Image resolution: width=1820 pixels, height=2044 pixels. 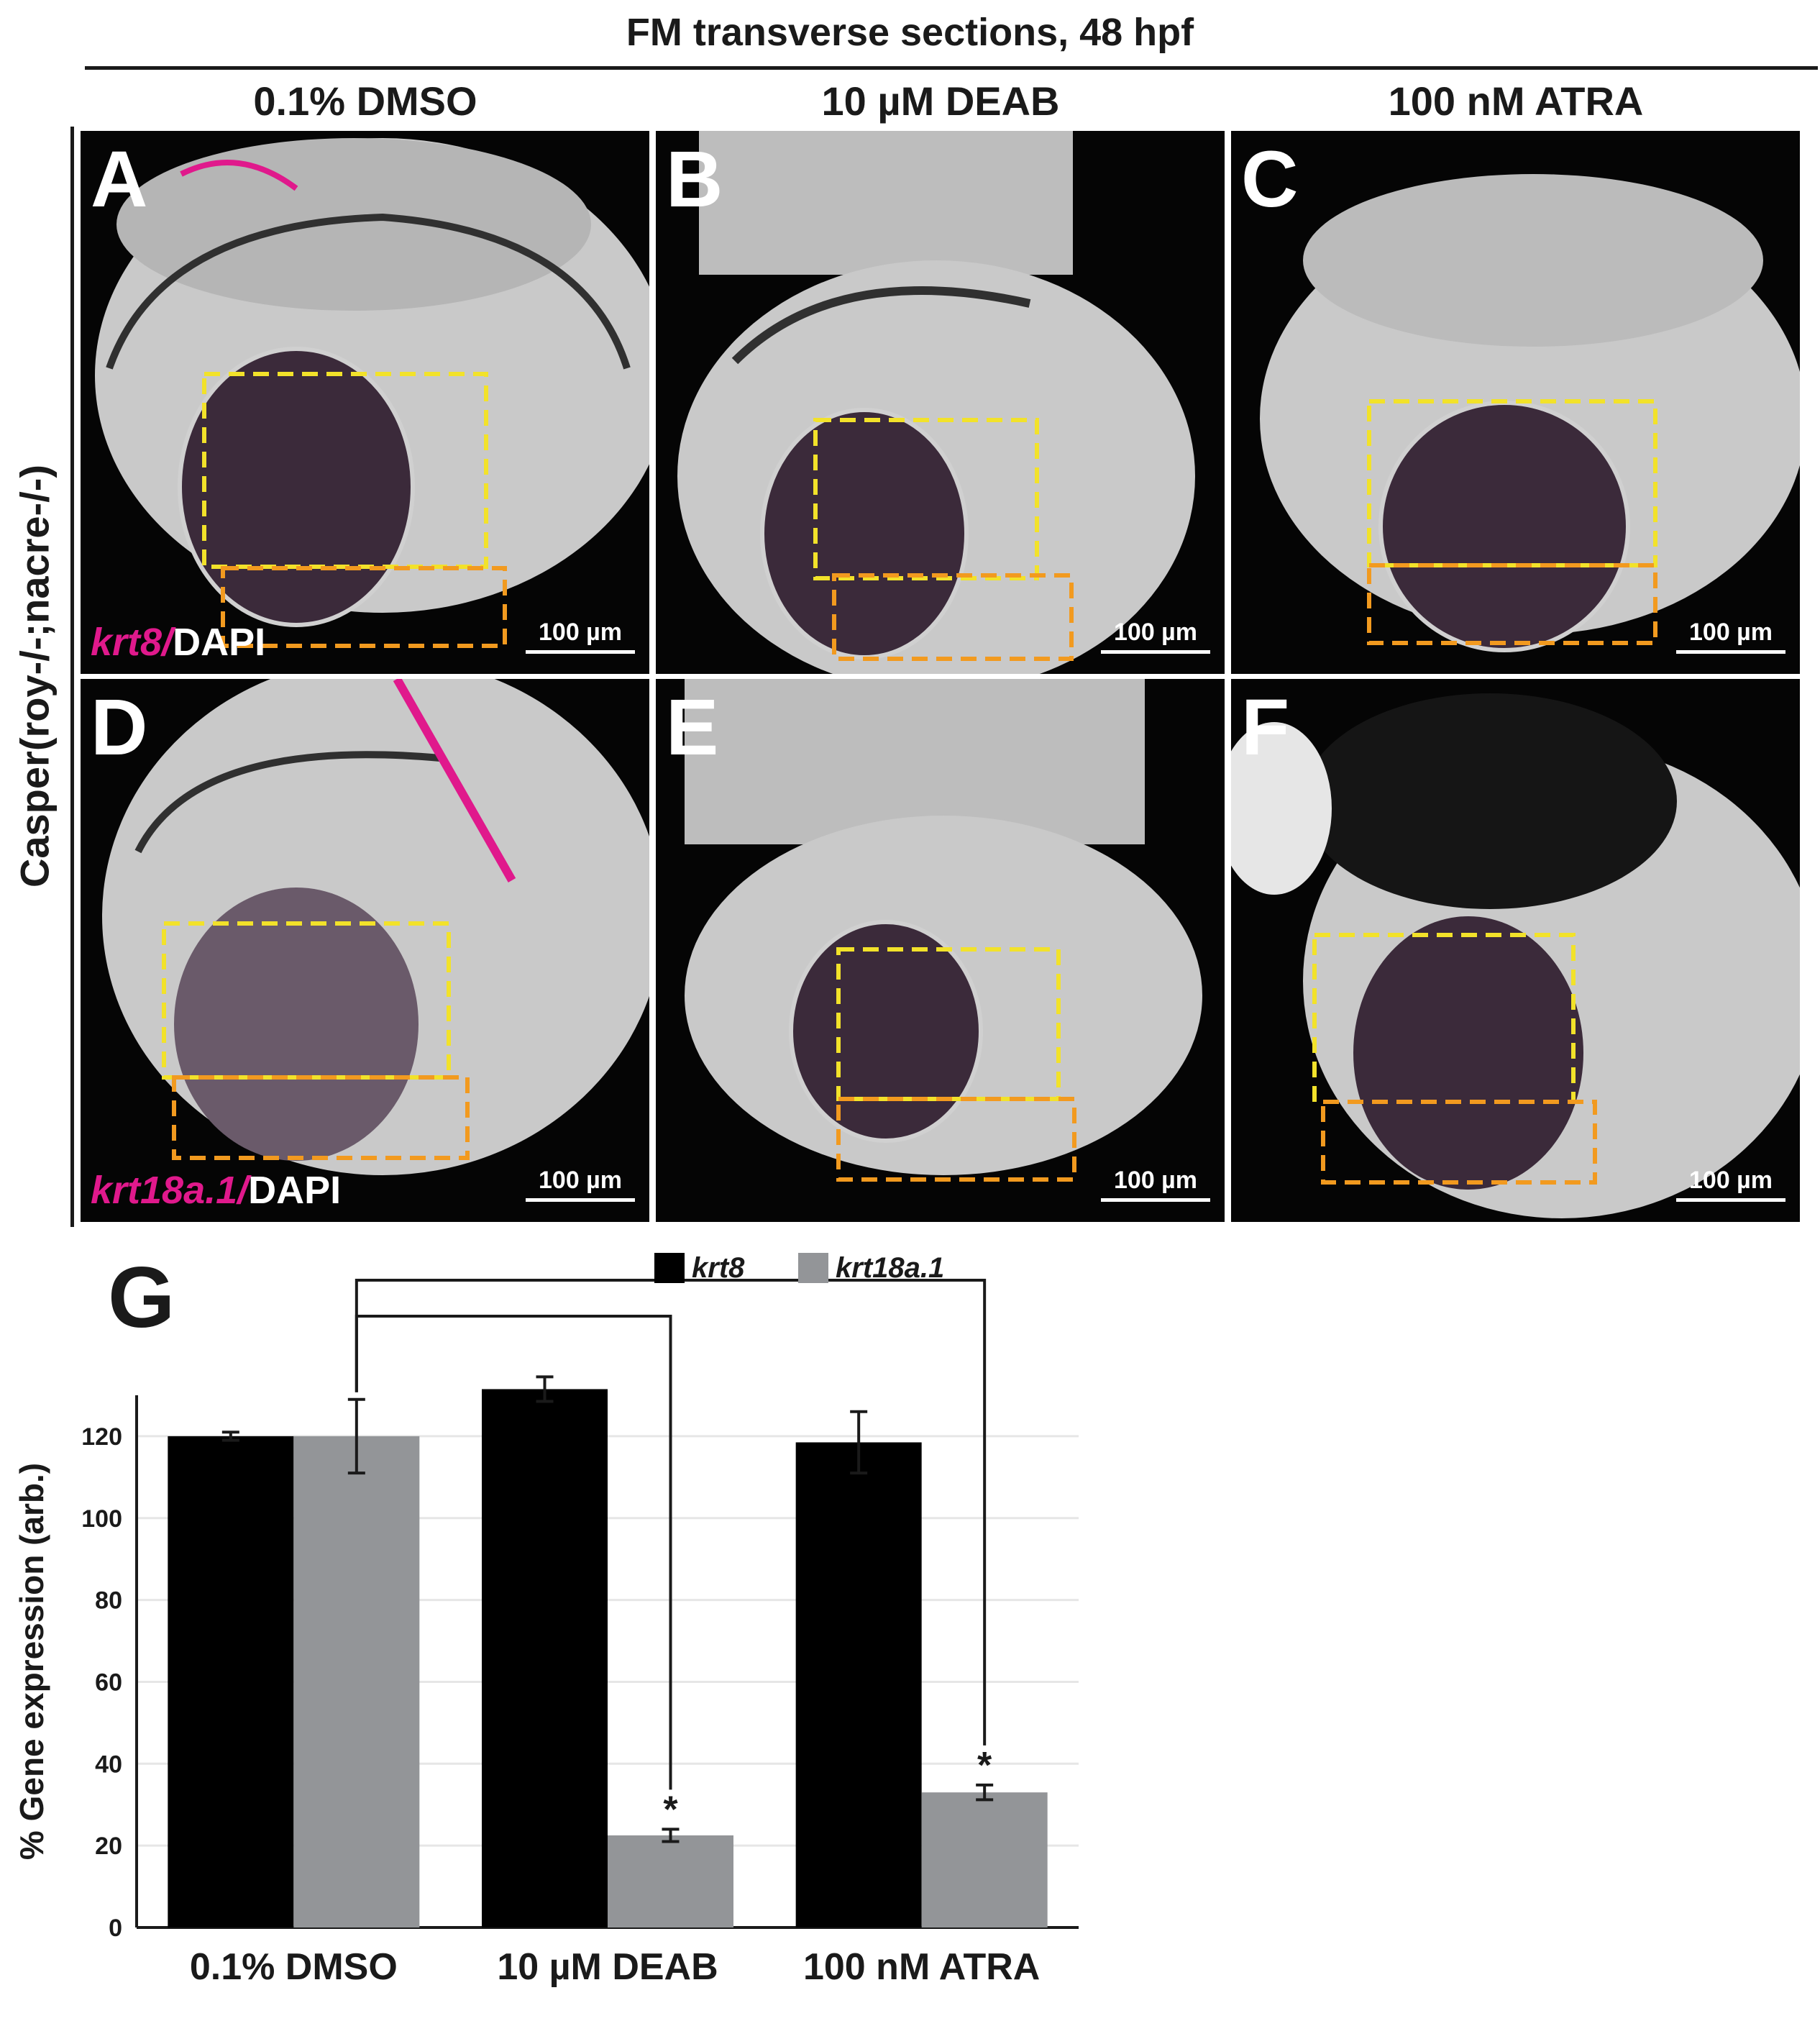 What do you see at coordinates (372, 393) in the screenshot?
I see `micrograph-image-a` at bounding box center [372, 393].